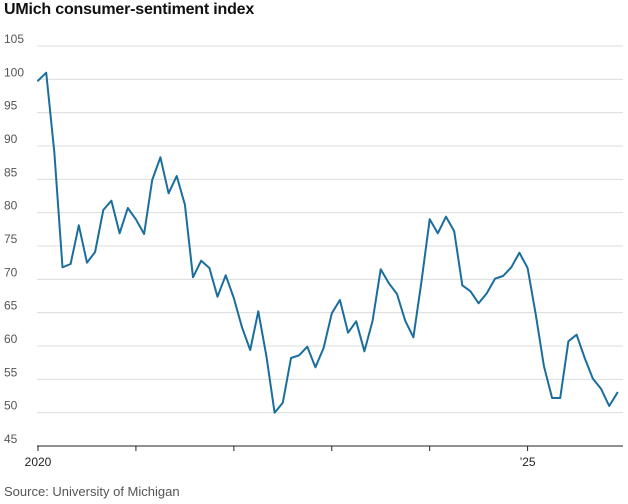  I want to click on y-tick-label-75: 75, so click(11, 239).